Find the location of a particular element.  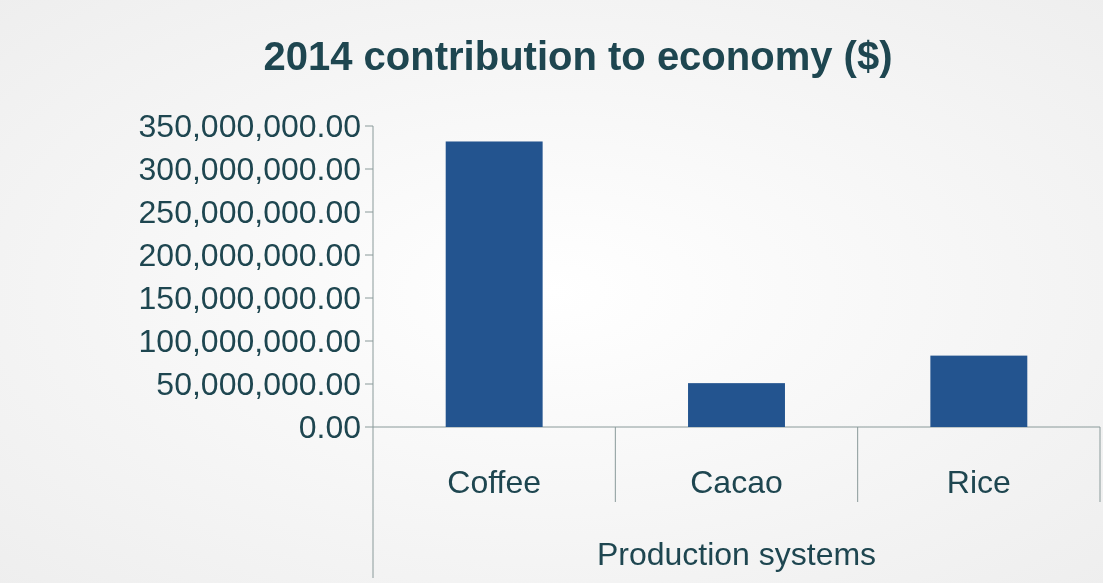

y-tick-label: 0.00 is located at coordinates (329, 427).